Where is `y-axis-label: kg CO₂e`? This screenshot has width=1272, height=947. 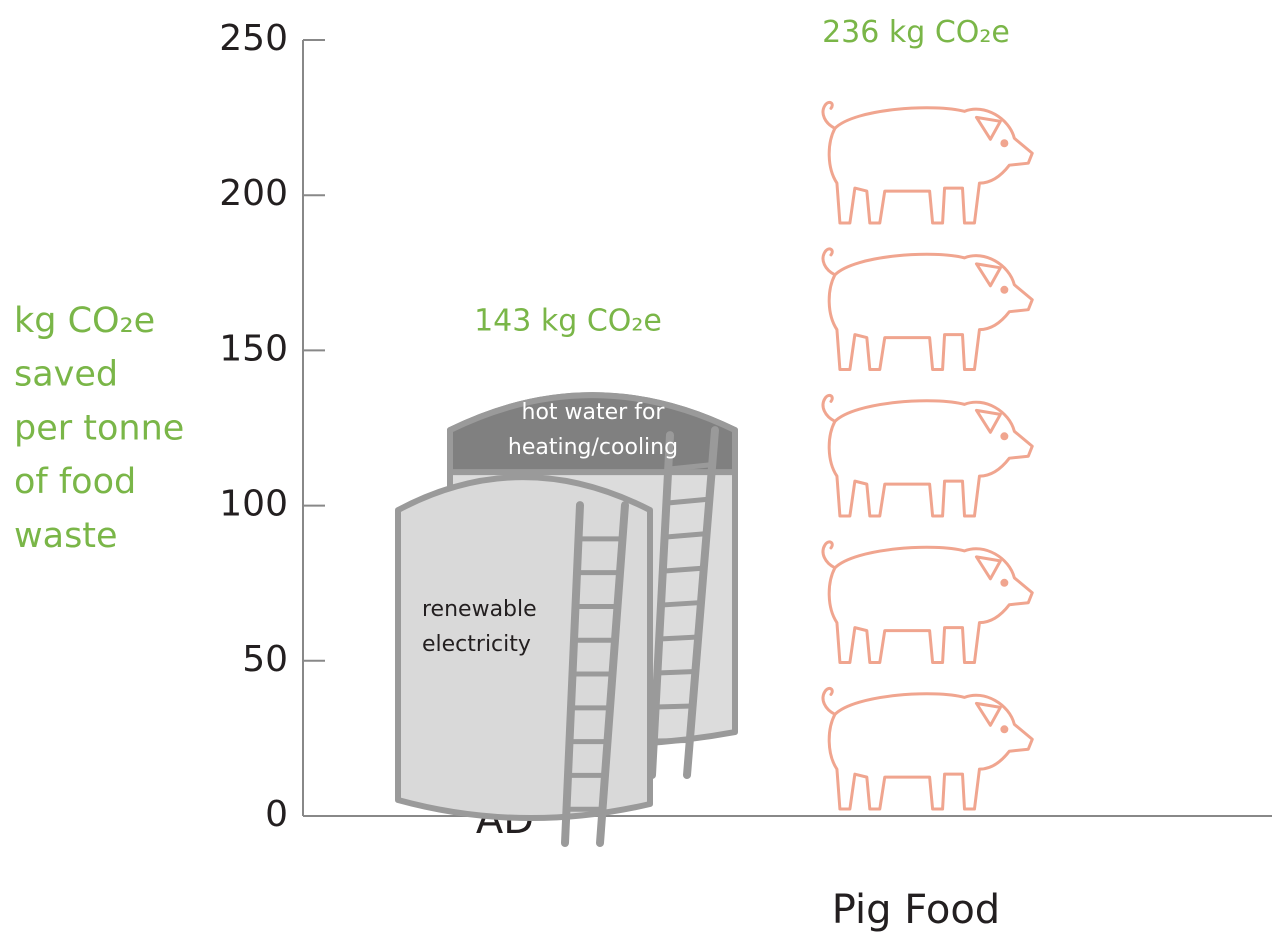
y-axis-label: kg CO₂e is located at coordinates (84, 321).